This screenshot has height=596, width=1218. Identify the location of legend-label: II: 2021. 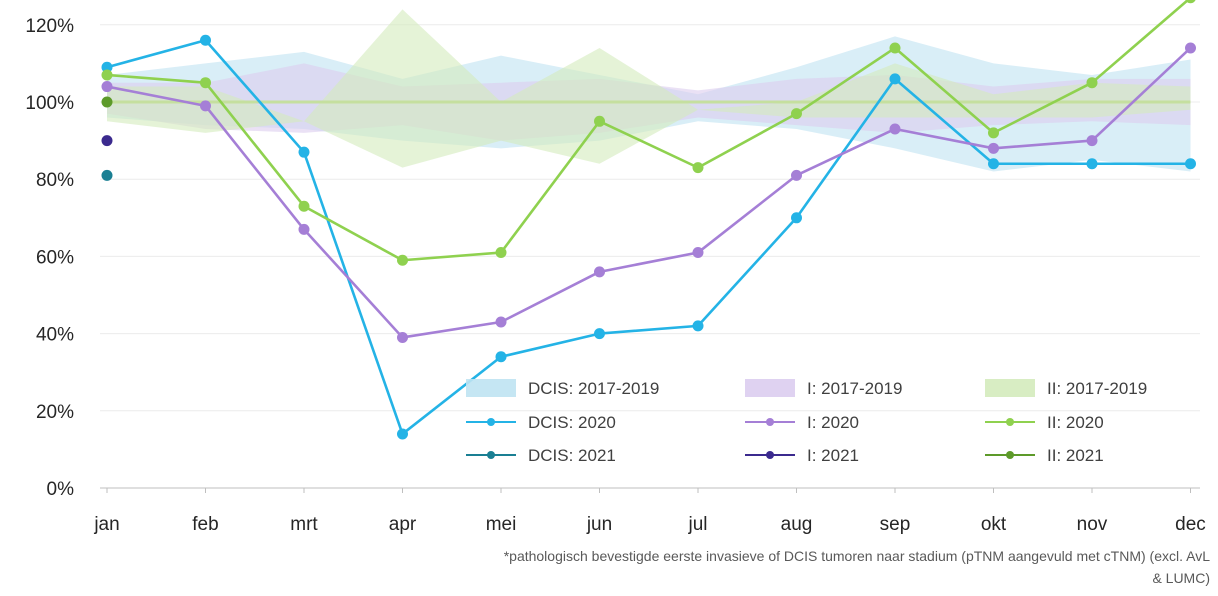
(1075, 455).